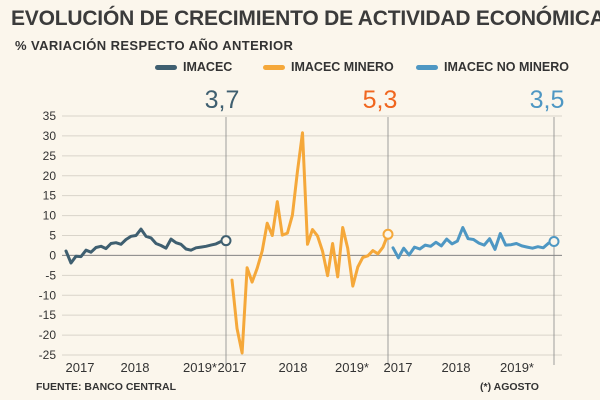  What do you see at coordinates (208, 67) in the screenshot?
I see `legend-label-imacec: IMACEC` at bounding box center [208, 67].